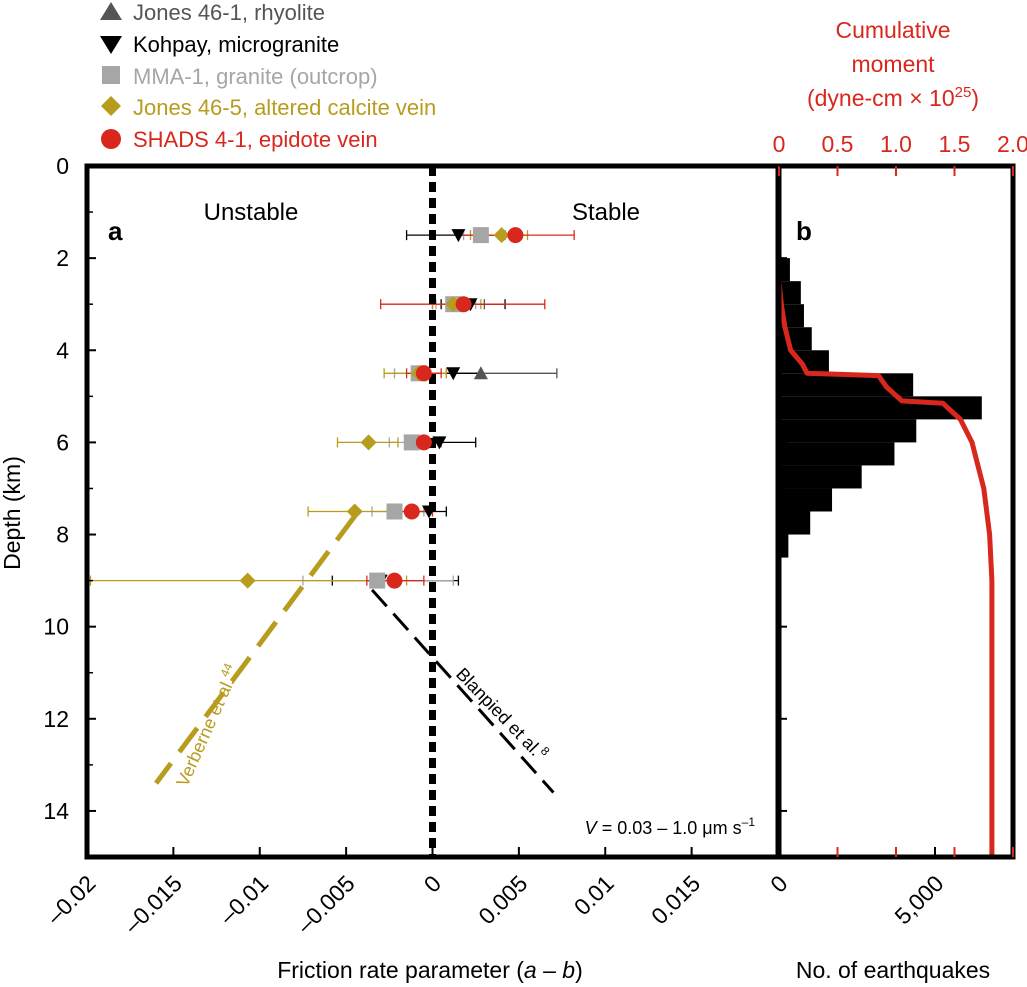 The width and height of the screenshot is (1027, 987). I want to click on bottom-axis-ticks: 0 5,000, so click(857, 547).